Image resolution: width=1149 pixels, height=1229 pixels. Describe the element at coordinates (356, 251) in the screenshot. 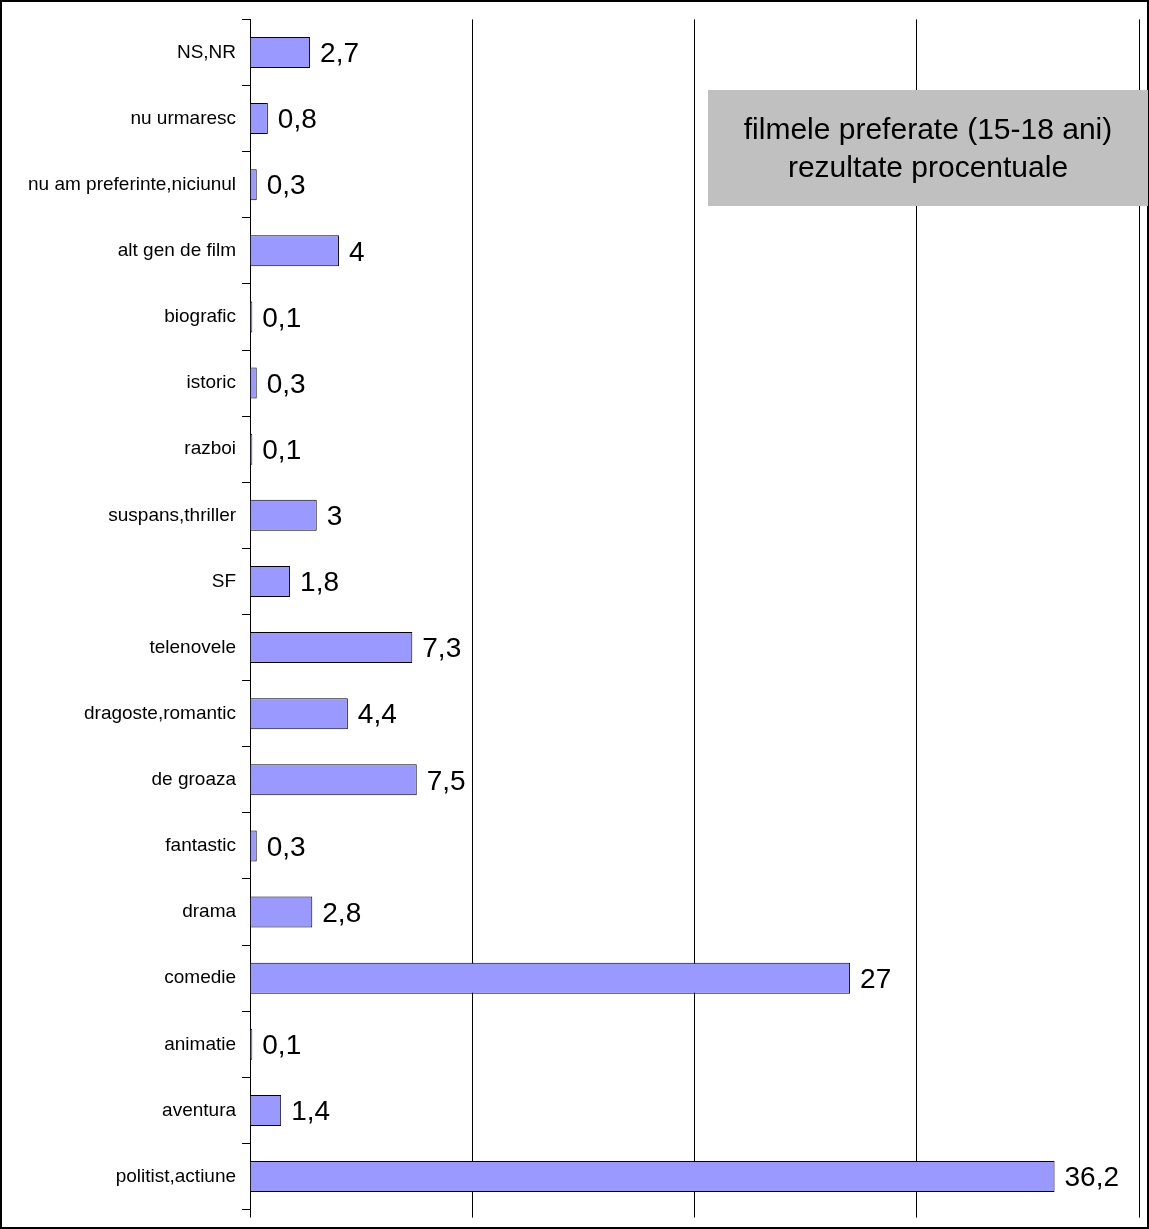

I see `data-label: 4` at that location.